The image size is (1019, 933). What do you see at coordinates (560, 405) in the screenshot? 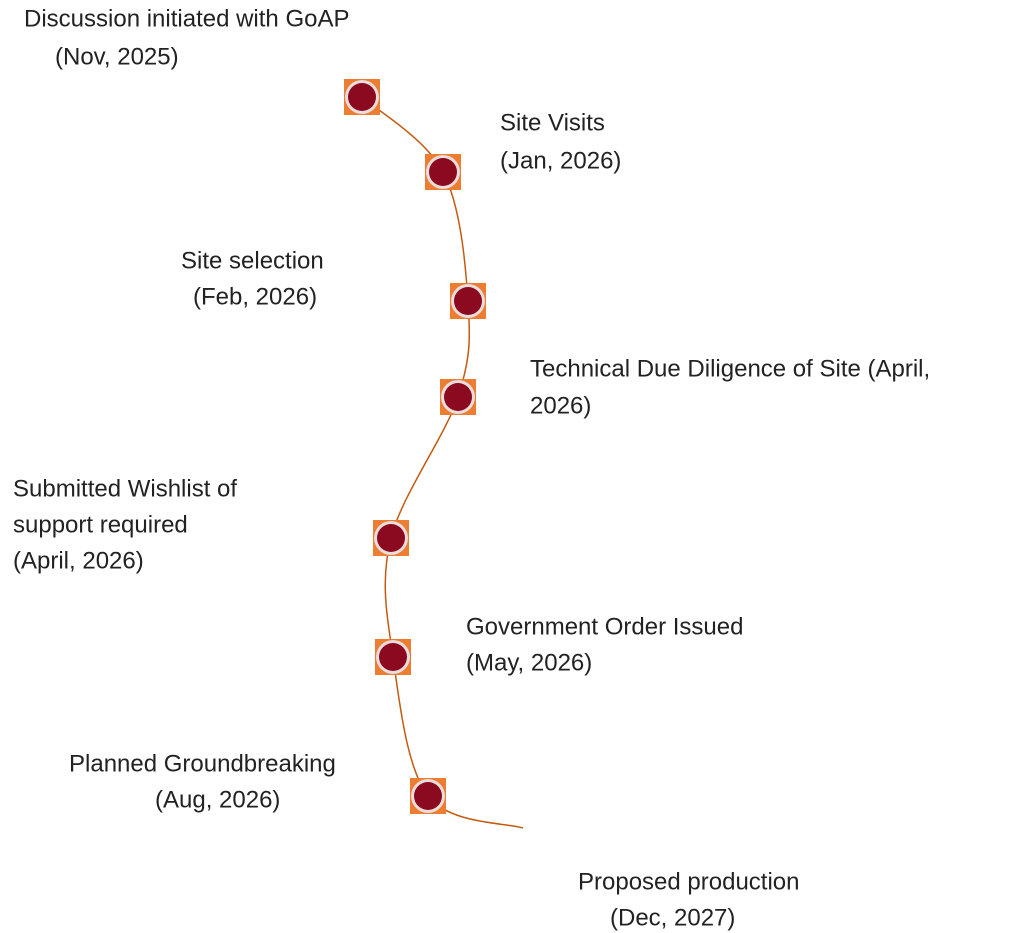
I see `milestone-label: 2026)` at bounding box center [560, 405].